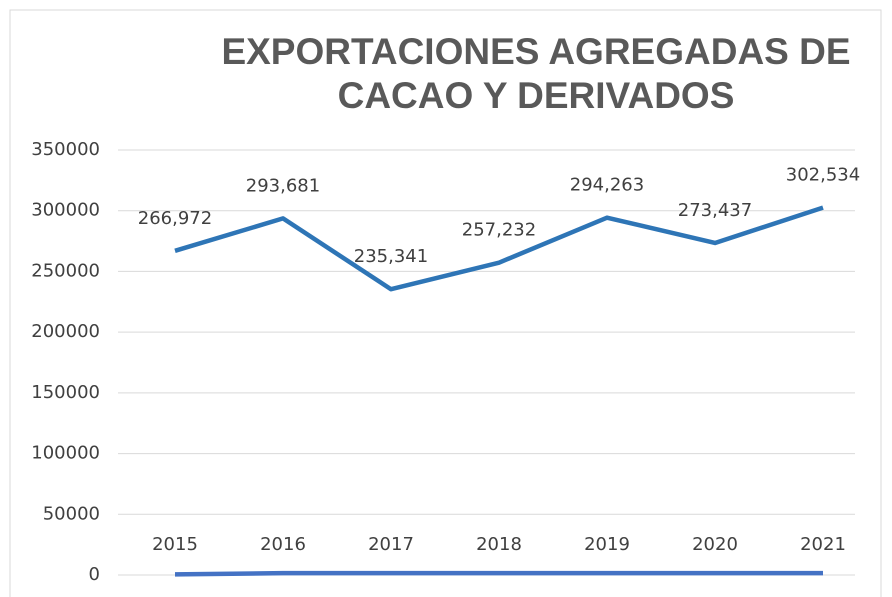  Describe the element at coordinates (283, 544) in the screenshot. I see `x-tick-label: 2016` at that location.